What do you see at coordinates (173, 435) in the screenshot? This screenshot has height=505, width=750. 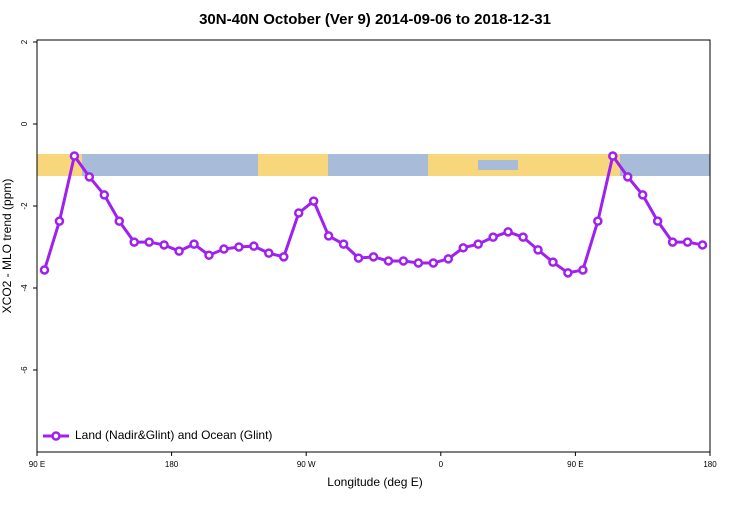 I see `legend-label: Land (Nadir&Glint) and Ocean (Glint)` at bounding box center [173, 435].